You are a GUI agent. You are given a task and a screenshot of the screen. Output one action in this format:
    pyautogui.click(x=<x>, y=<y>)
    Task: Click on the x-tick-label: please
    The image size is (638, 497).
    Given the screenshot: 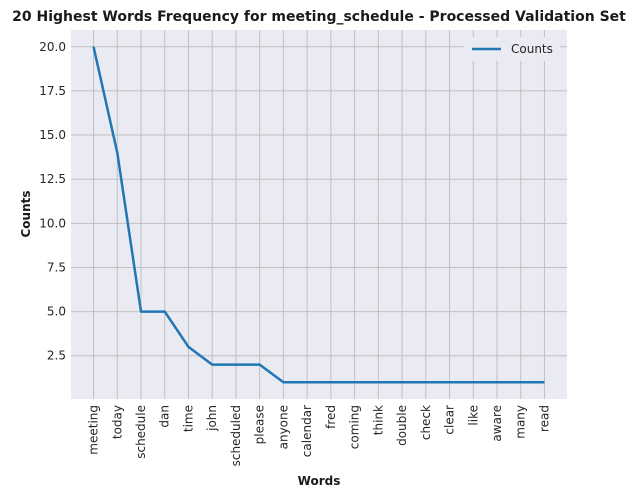 What is the action you would take?
    pyautogui.click(x=260, y=424)
    